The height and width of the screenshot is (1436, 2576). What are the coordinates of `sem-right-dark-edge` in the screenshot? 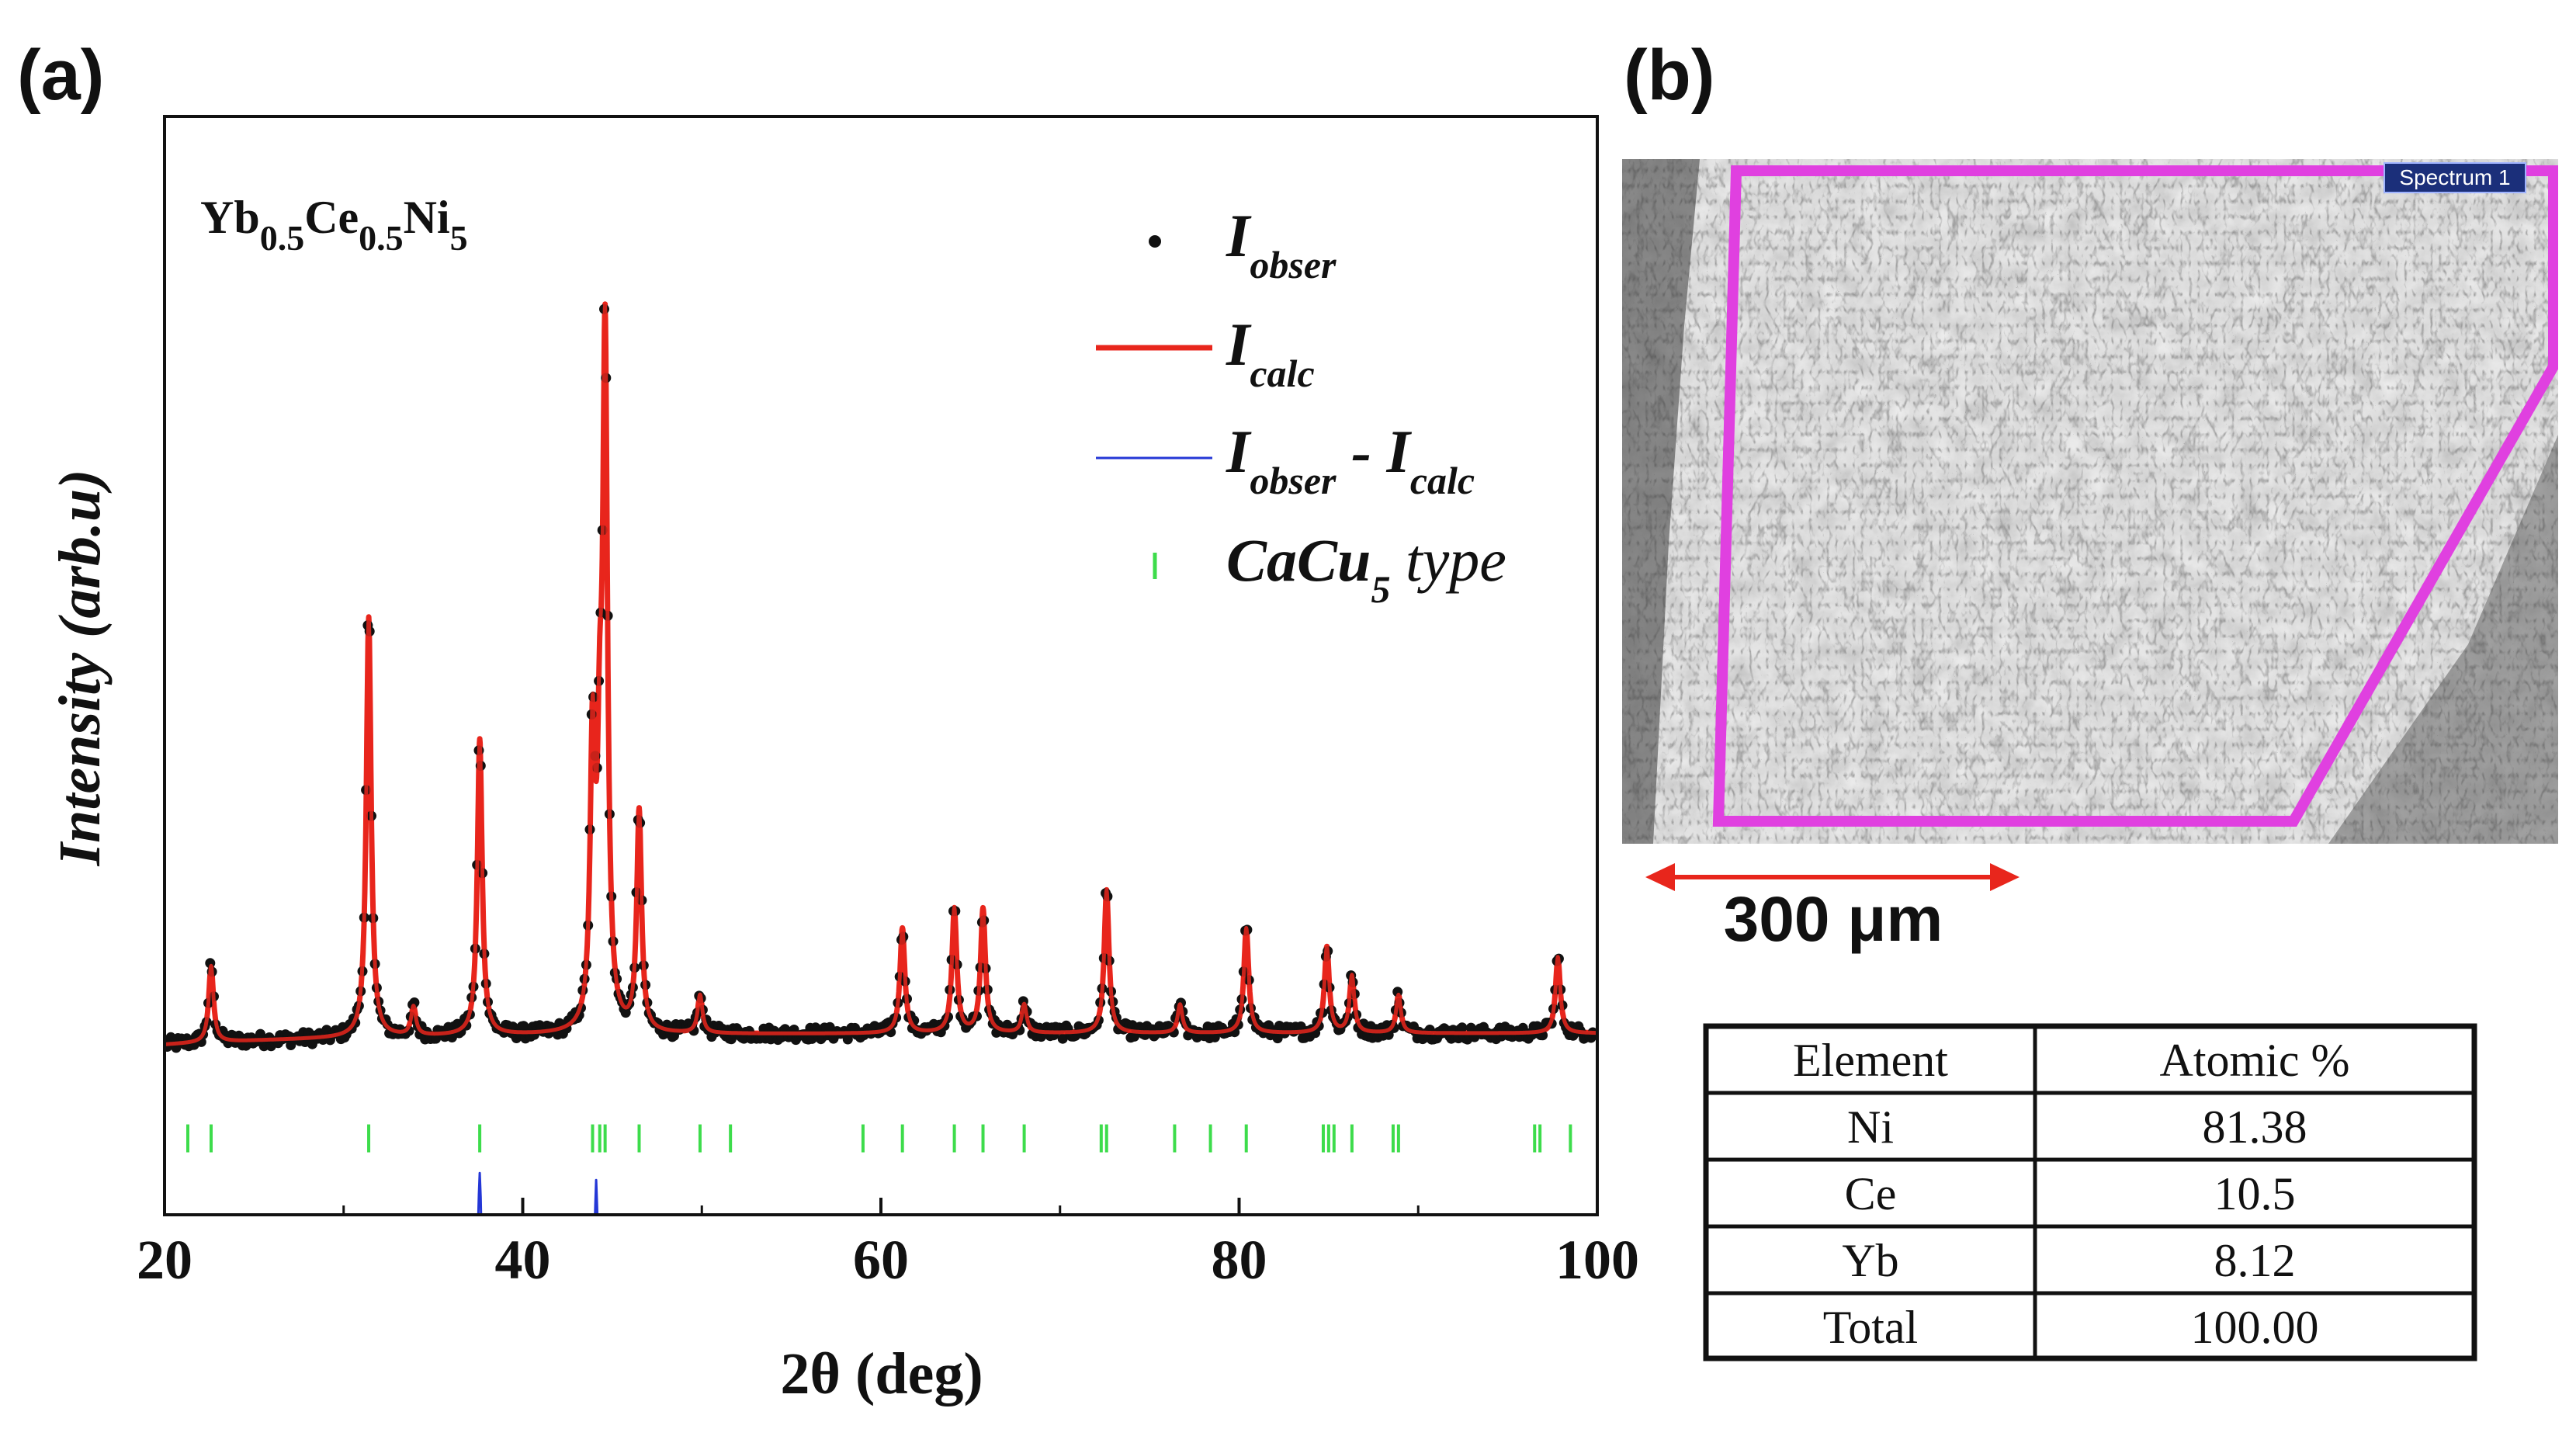 It's located at (2443, 639).